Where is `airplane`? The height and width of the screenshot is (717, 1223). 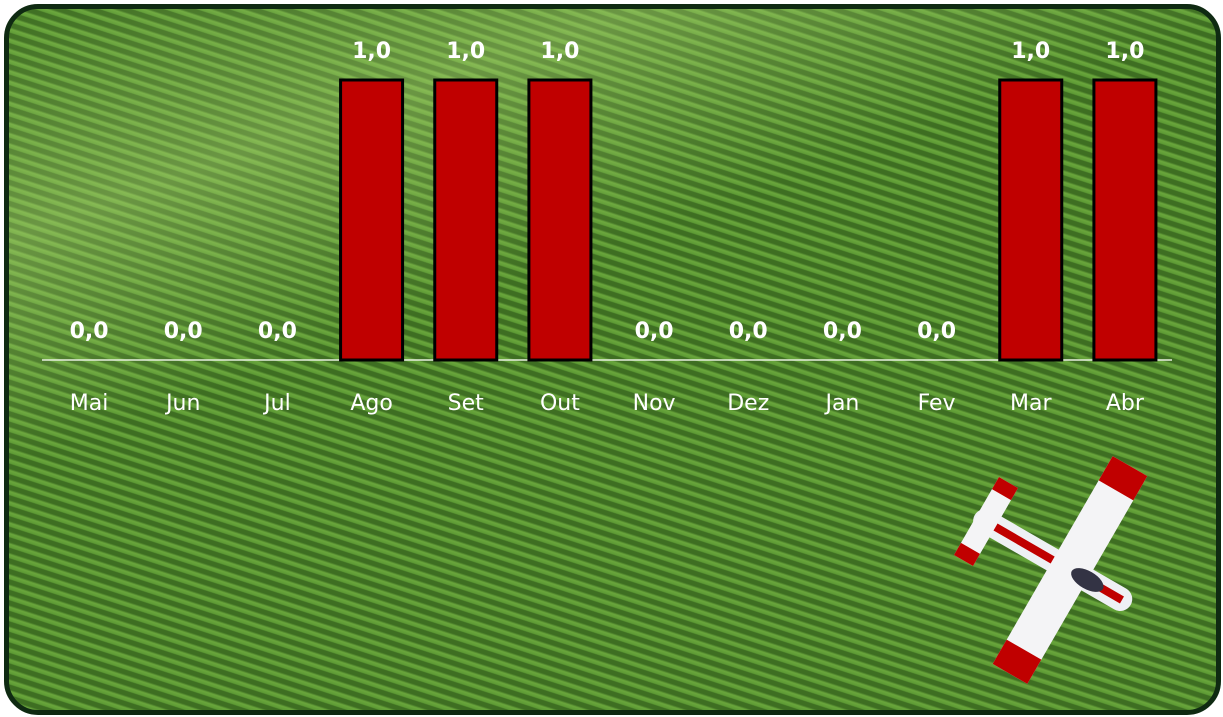 airplane is located at coordinates (1050, 570).